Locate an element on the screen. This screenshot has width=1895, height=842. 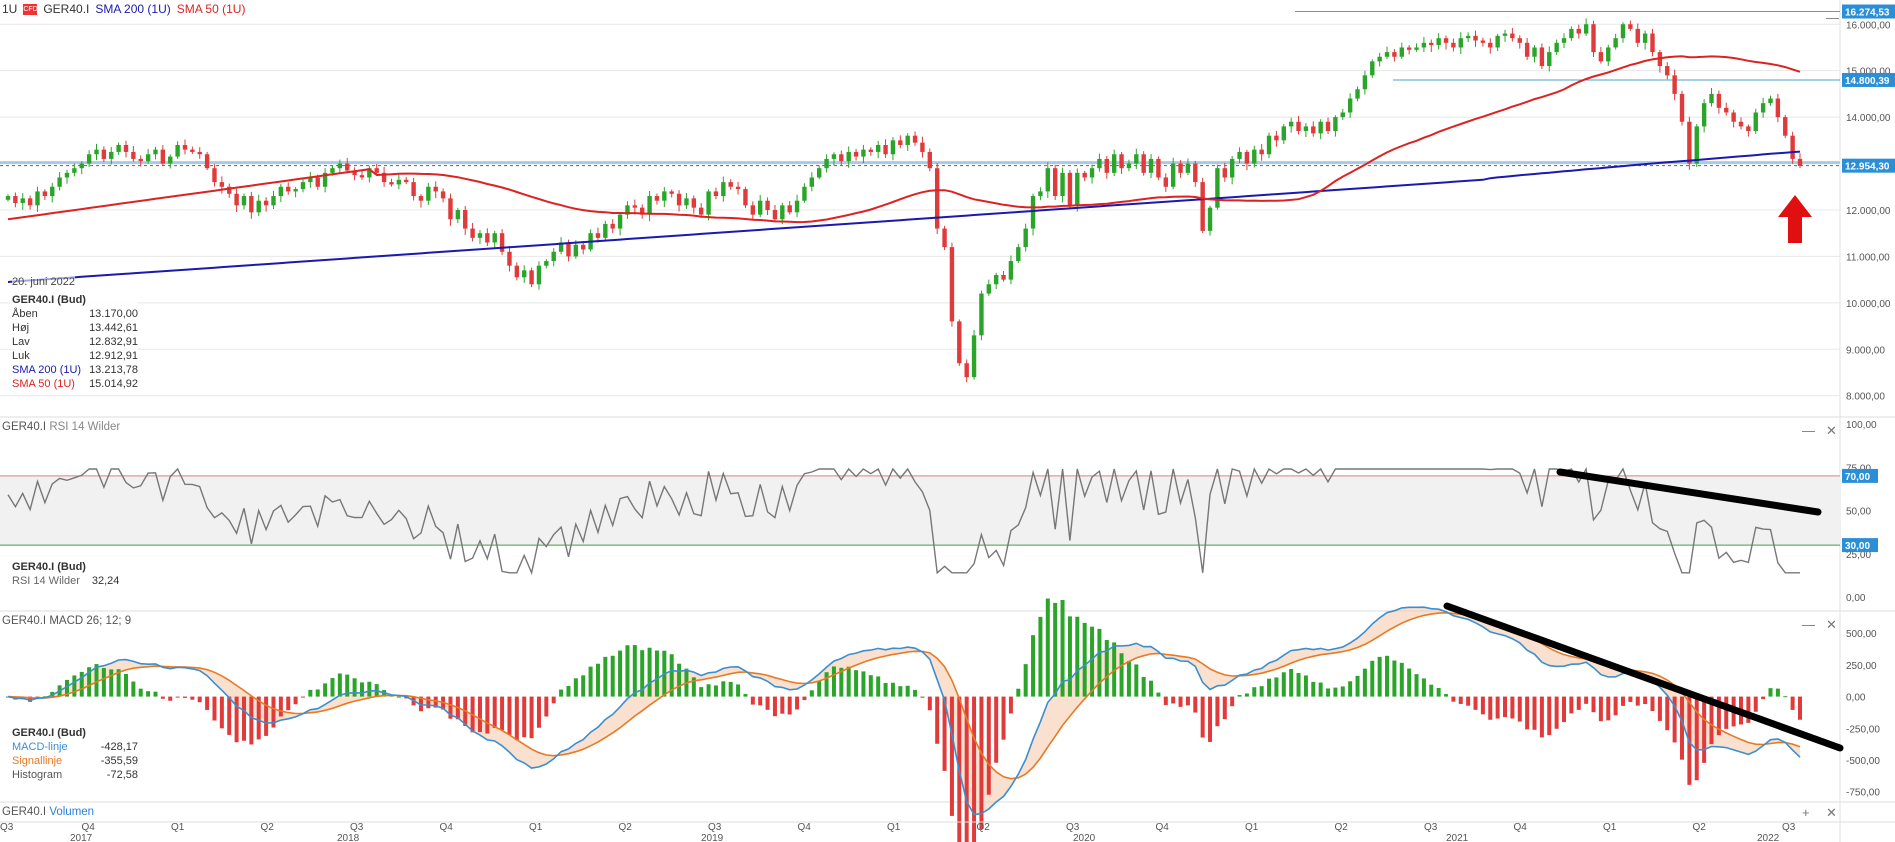
rsi-close-button: ✕ is located at coordinates (1831, 430).